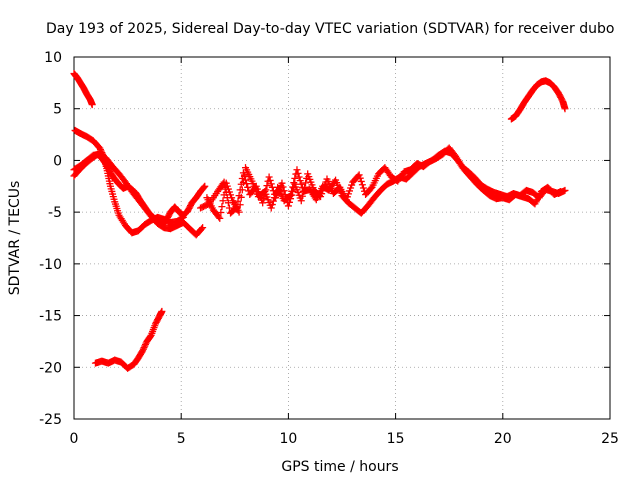 The height and width of the screenshot is (480, 640). I want to click on y-axis-label: SDTVAR / TECUs, so click(15, 238).